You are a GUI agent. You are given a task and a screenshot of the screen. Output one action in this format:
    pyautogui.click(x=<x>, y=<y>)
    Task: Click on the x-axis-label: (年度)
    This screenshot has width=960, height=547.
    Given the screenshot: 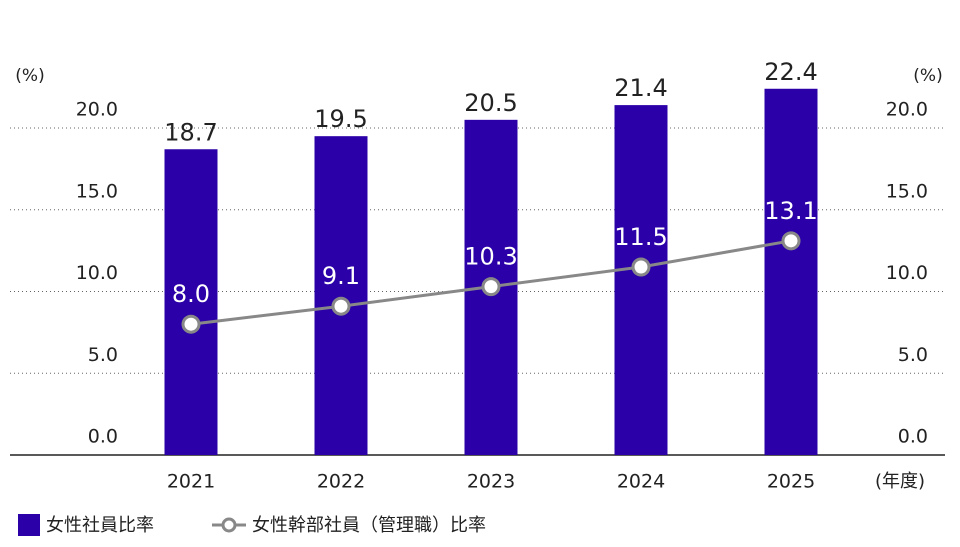 What is the action you would take?
    pyautogui.click(x=900, y=481)
    